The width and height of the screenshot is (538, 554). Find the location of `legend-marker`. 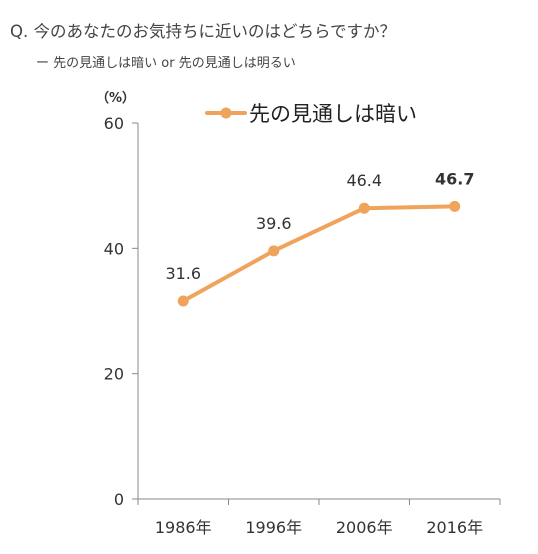

legend-marker is located at coordinates (226, 113).